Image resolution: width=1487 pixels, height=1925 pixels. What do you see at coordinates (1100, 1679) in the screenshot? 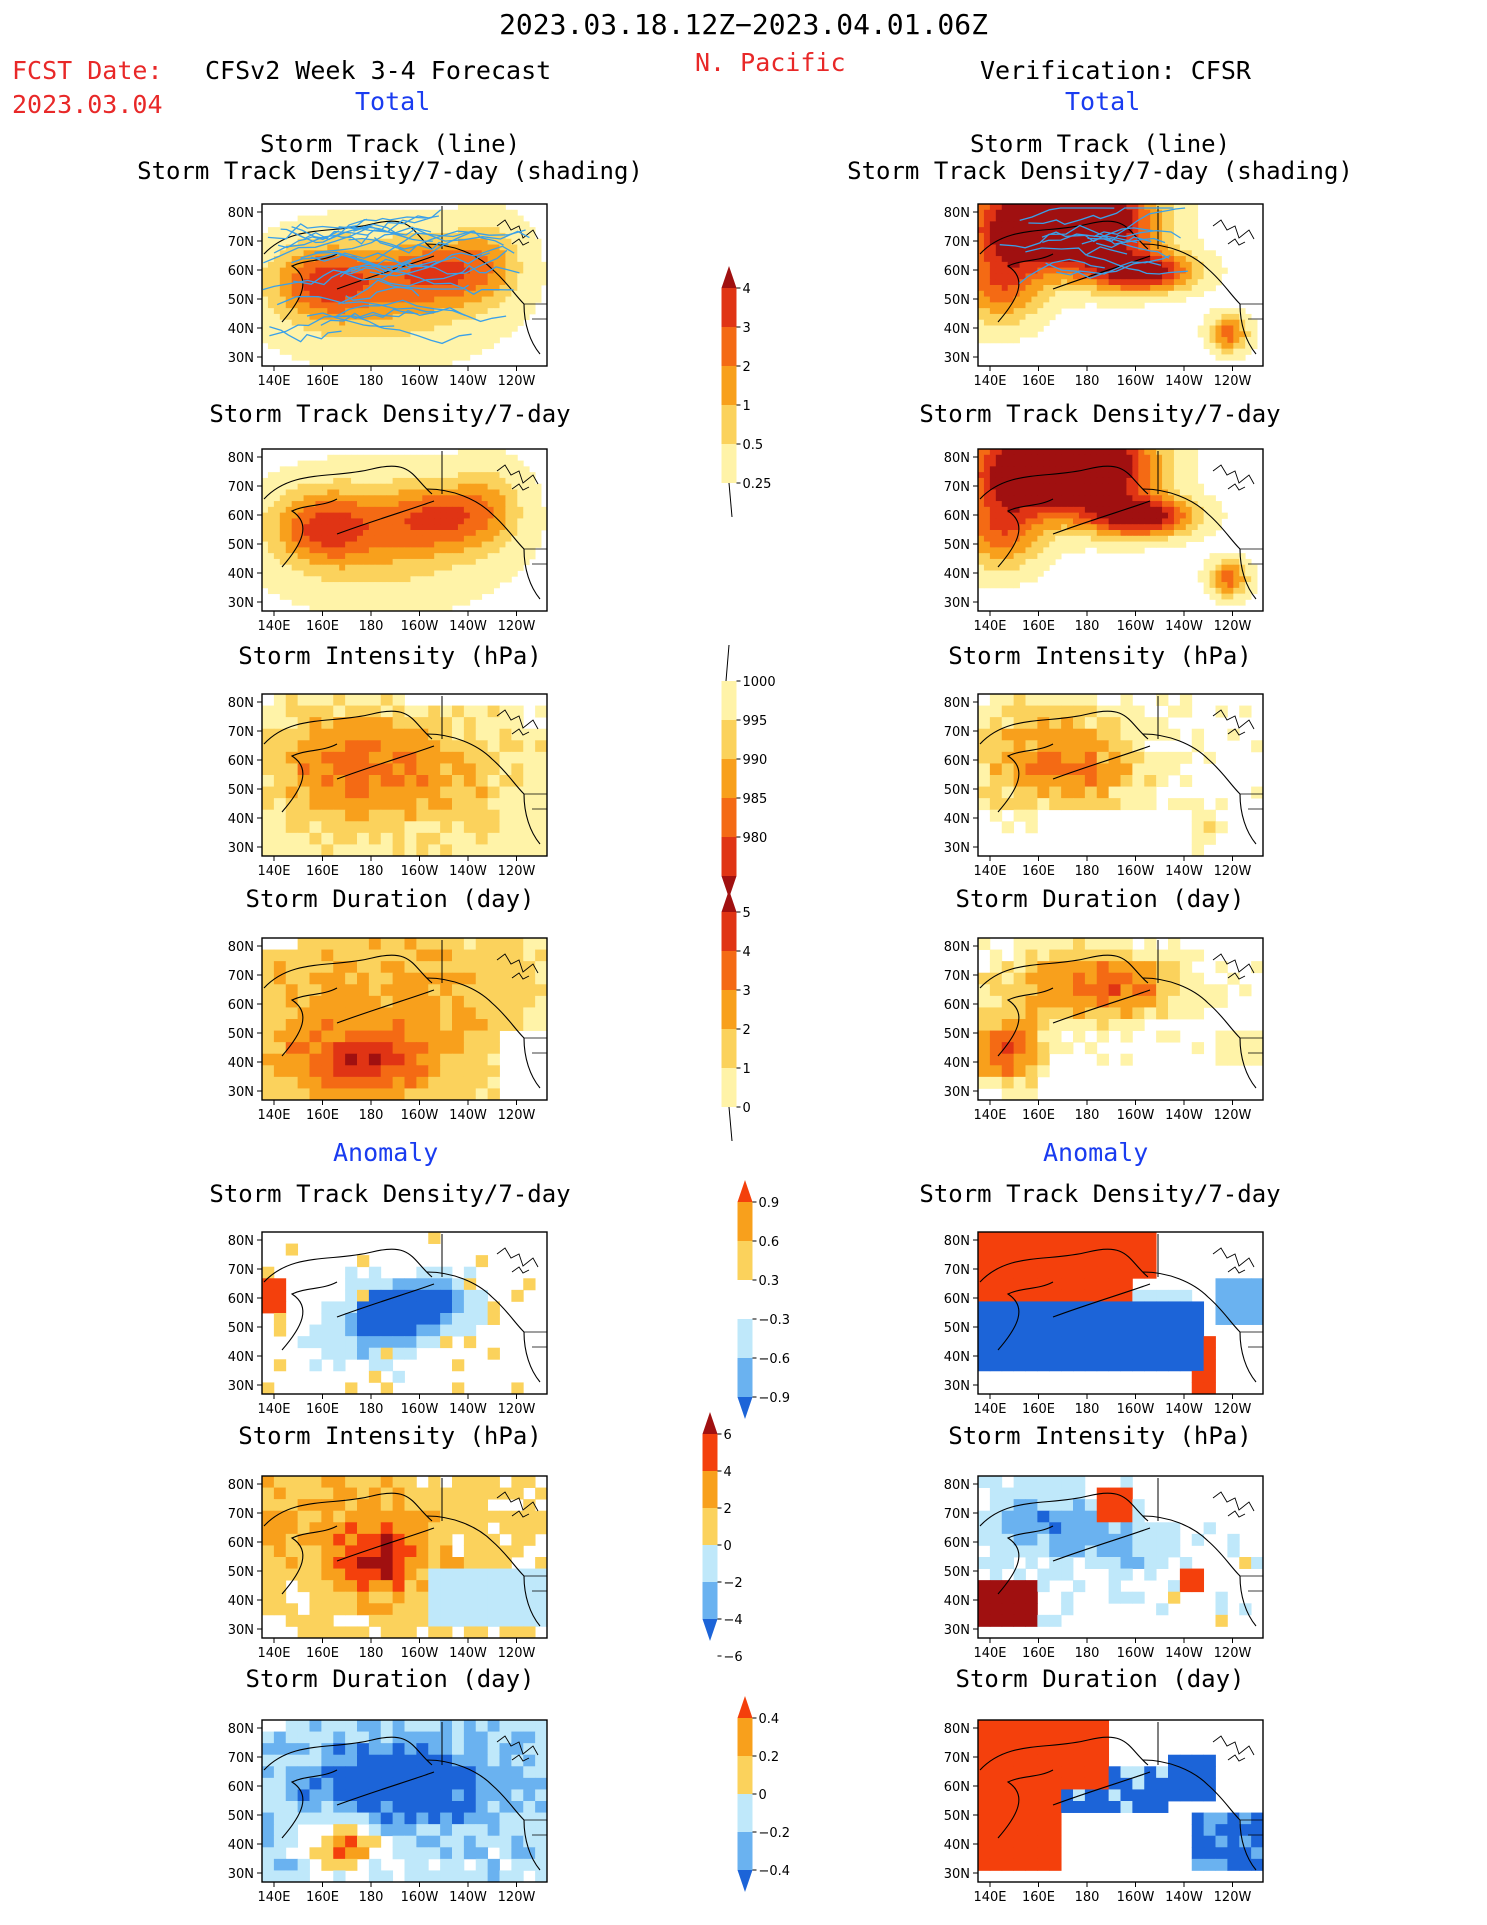
I see `obs-duration-anom-title: Storm Duration (day)` at bounding box center [1100, 1679].